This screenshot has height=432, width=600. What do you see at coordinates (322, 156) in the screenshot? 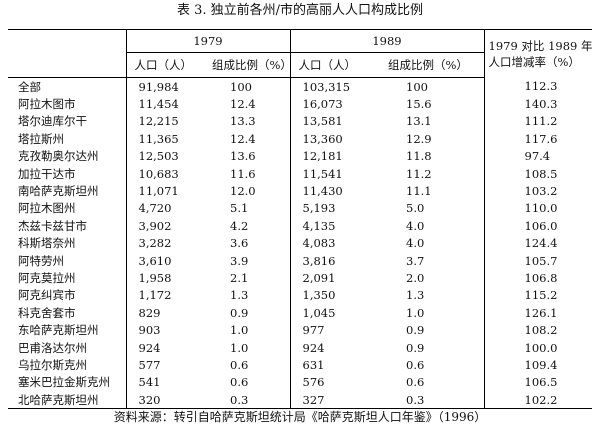
I see `pop-1989-cell: 12,181` at bounding box center [322, 156].